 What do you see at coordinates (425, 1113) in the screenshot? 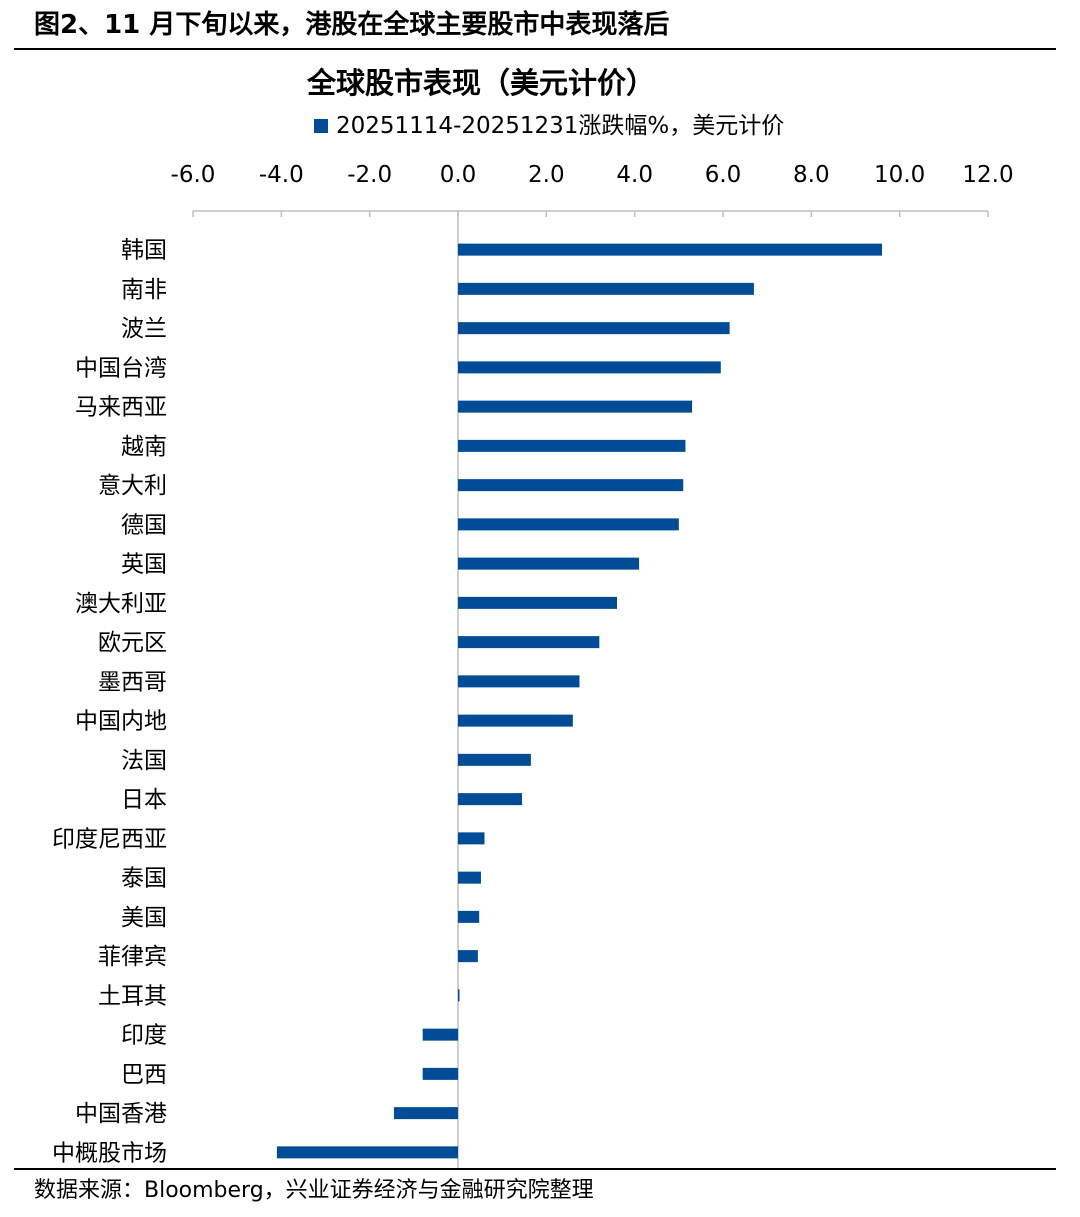
I see `bar-中国香港` at bounding box center [425, 1113].